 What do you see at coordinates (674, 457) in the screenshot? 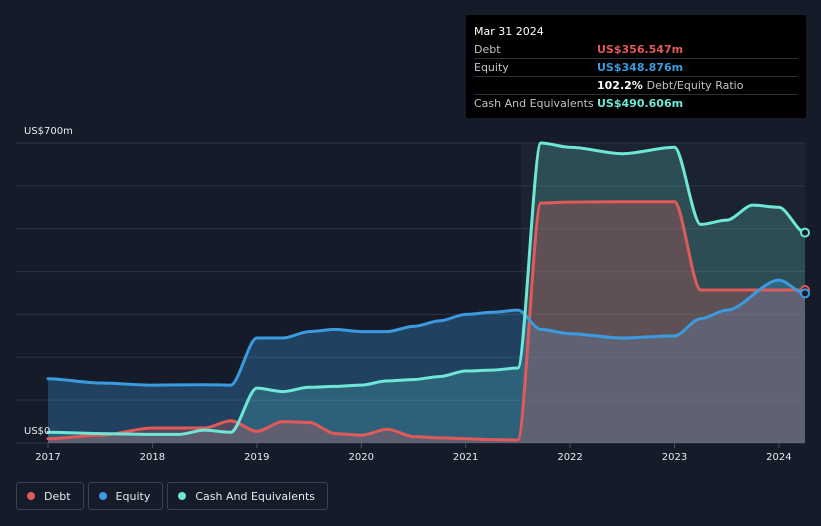
I see `x-tick-label: 2023` at bounding box center [674, 457].